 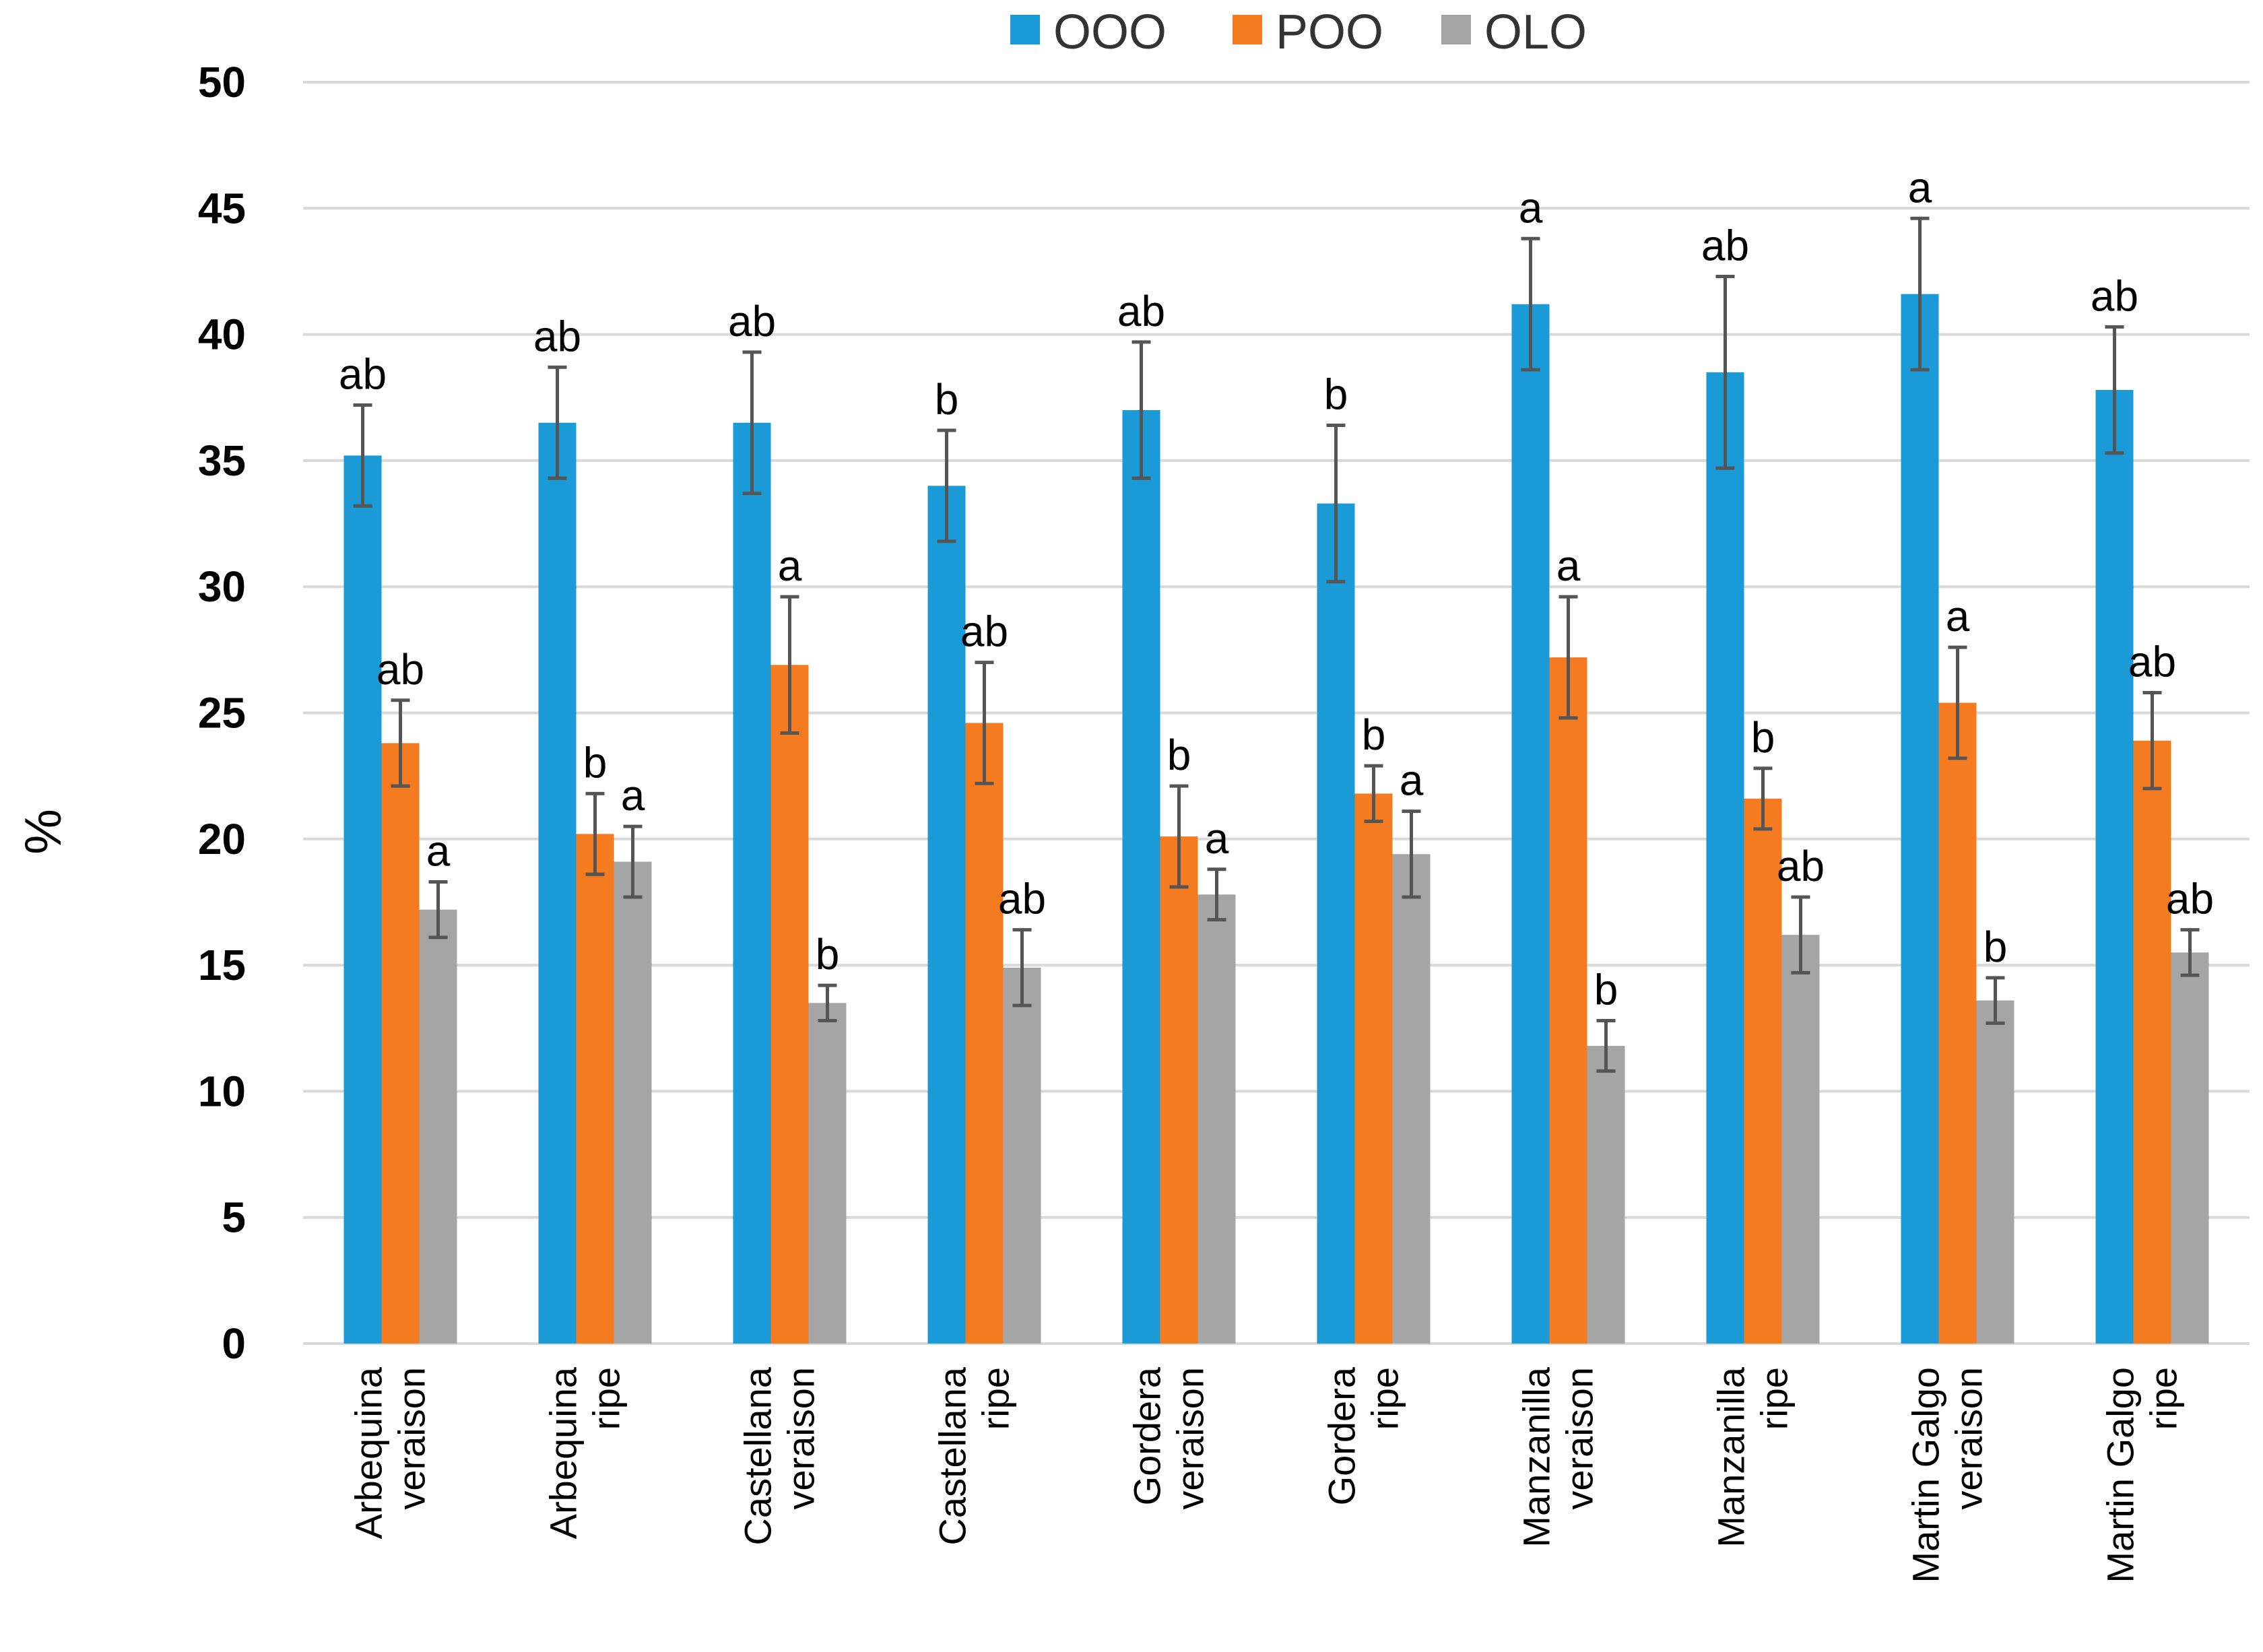 I want to click on bar-group: ab ab a, so click(x=398, y=847).